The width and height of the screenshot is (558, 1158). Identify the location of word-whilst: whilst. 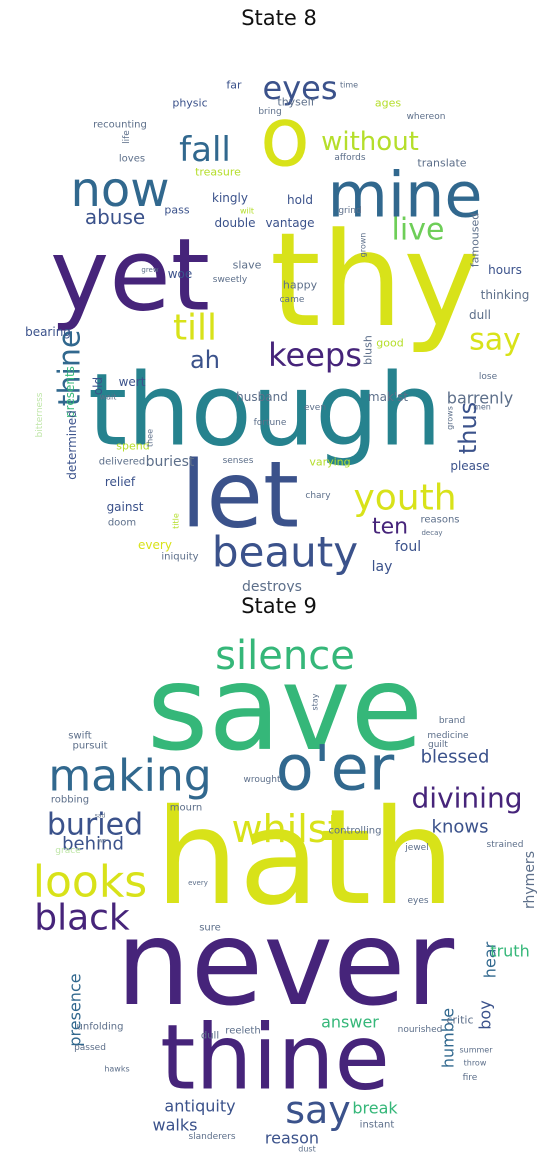
(287, 829).